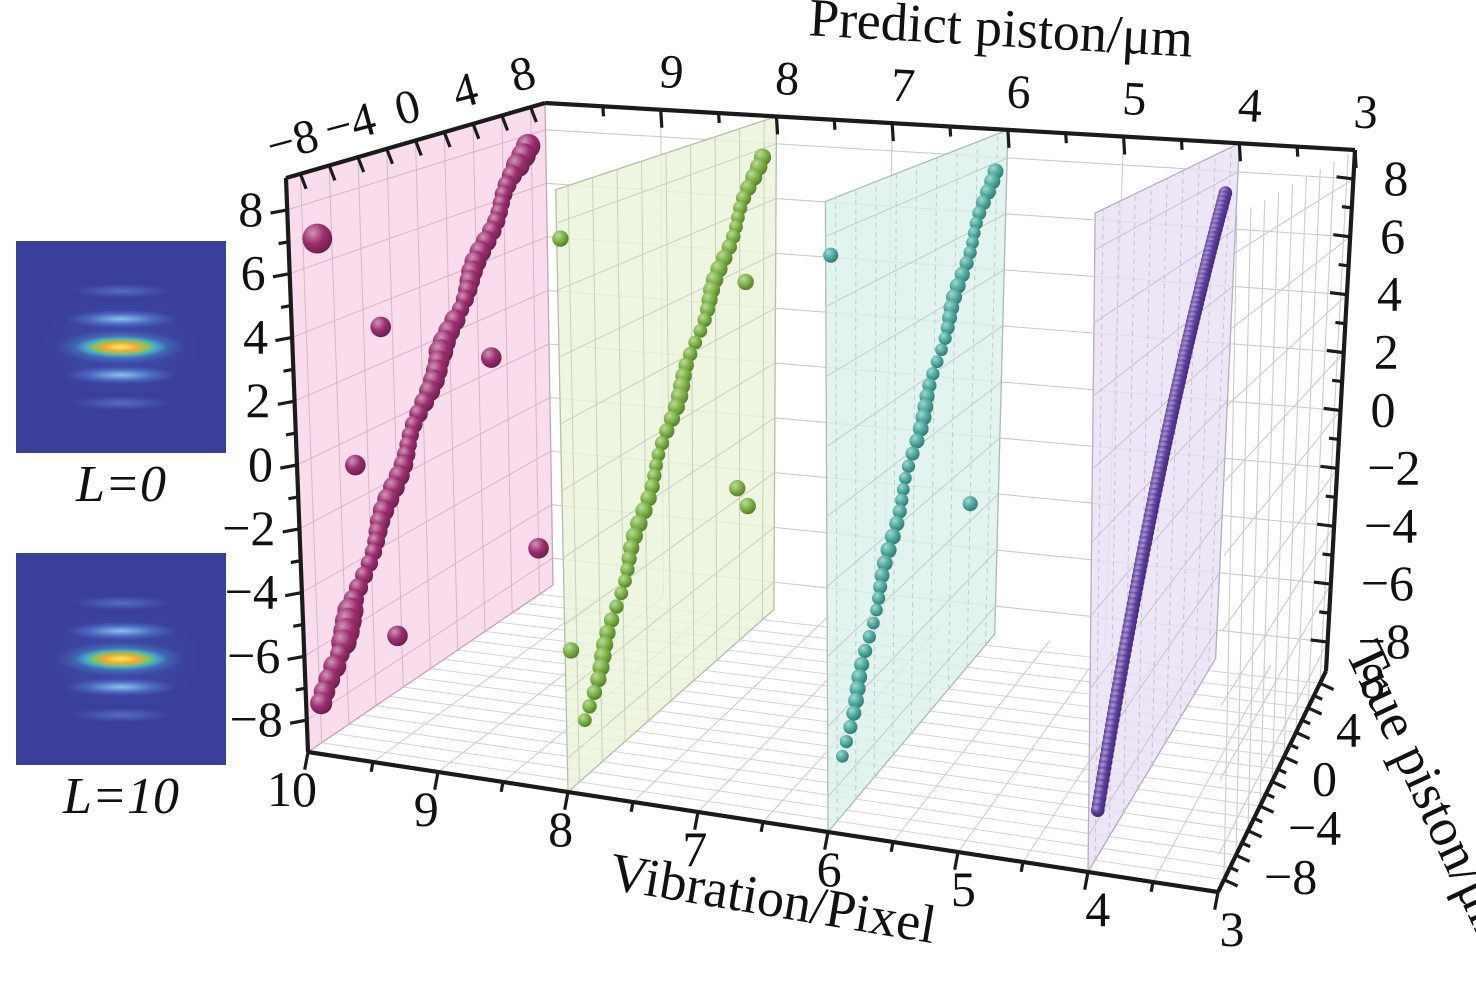 This screenshot has height=985, width=1476. I want to click on tick-label: 9, so click(671, 72).